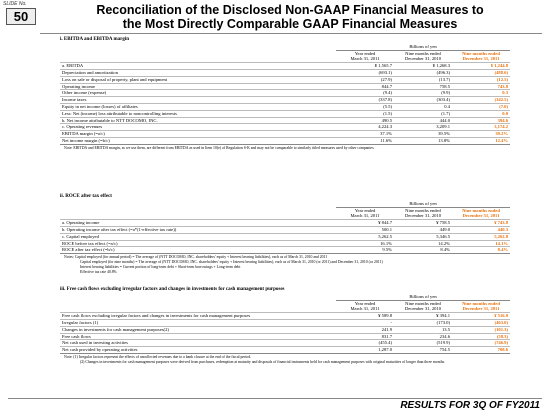  Describe the element at coordinates (86, 196) in the screenshot. I see `section-title: ii. ROCE after tax effect` at that location.